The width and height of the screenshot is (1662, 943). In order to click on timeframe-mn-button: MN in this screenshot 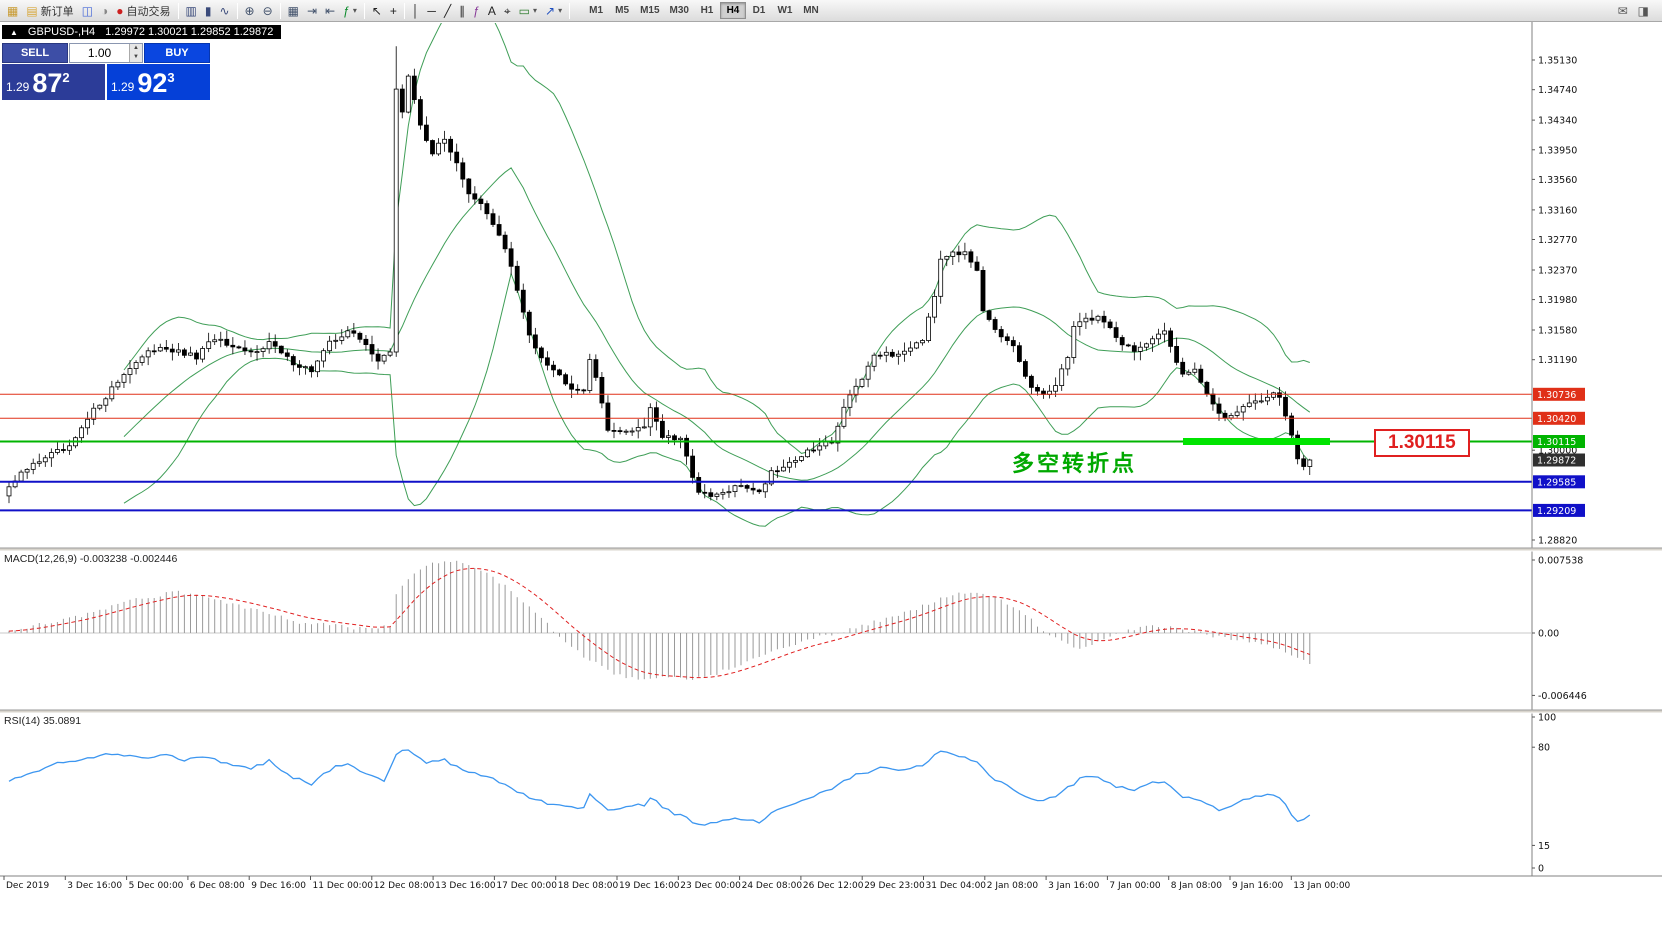, I will do `click(811, 10)`.